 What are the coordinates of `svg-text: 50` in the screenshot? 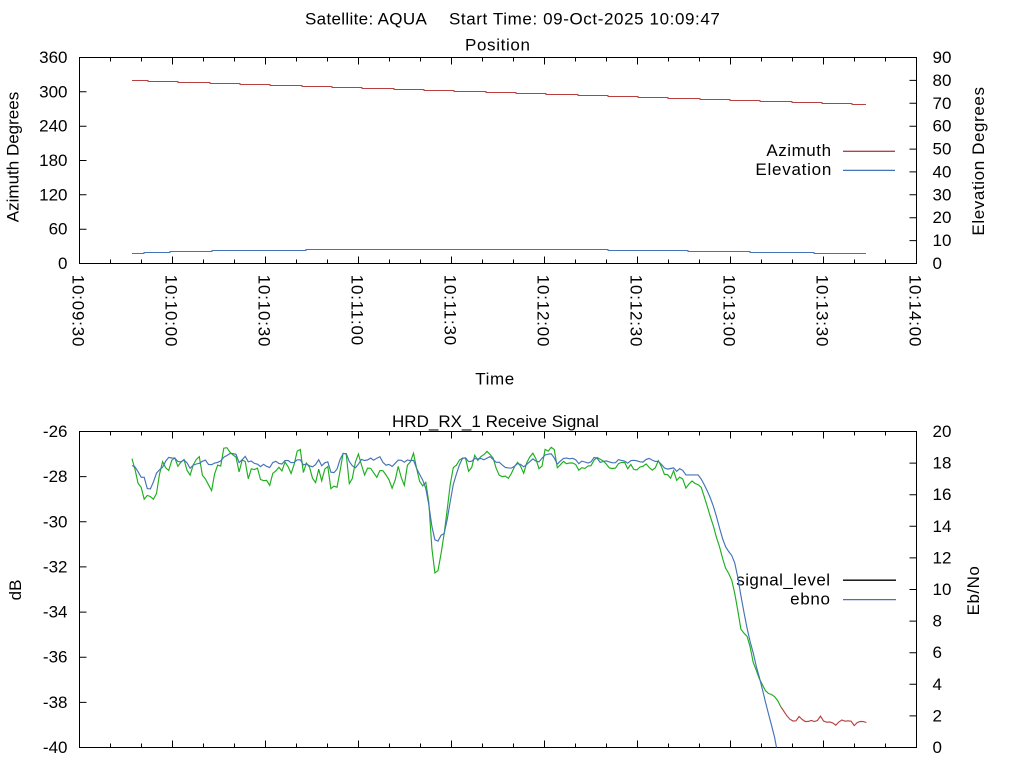 It's located at (942, 149).